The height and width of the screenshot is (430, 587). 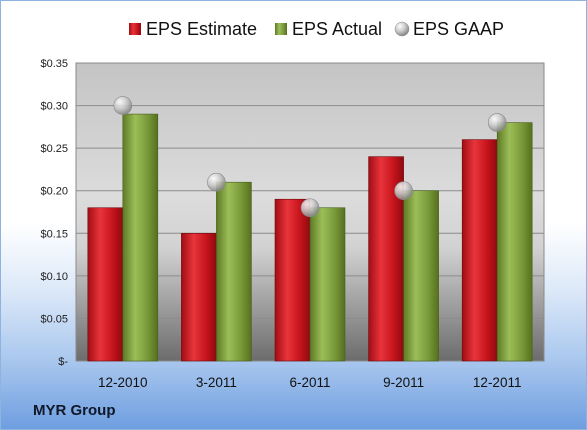 What do you see at coordinates (54, 149) in the screenshot?
I see `y-tick-label: $0.25` at bounding box center [54, 149].